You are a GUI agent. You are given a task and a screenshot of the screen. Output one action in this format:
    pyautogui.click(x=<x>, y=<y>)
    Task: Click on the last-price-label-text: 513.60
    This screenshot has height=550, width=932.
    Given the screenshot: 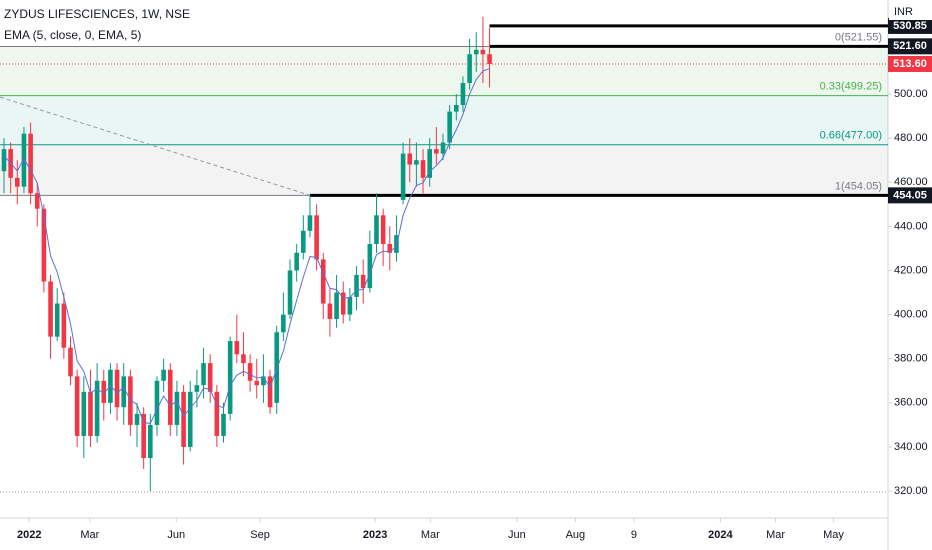 What is the action you would take?
    pyautogui.click(x=910, y=64)
    